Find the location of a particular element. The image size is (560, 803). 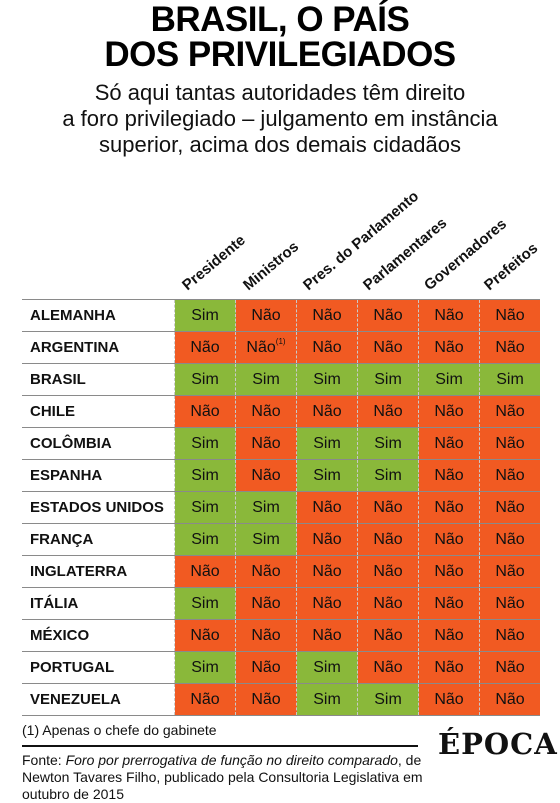

column-header: Prefeitos is located at coordinates (511, 266).